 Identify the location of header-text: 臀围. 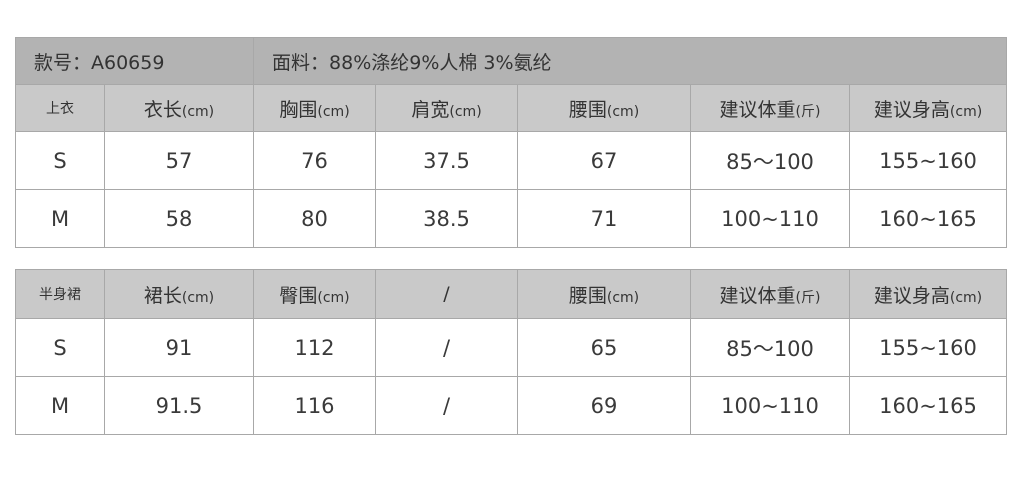
(298, 295).